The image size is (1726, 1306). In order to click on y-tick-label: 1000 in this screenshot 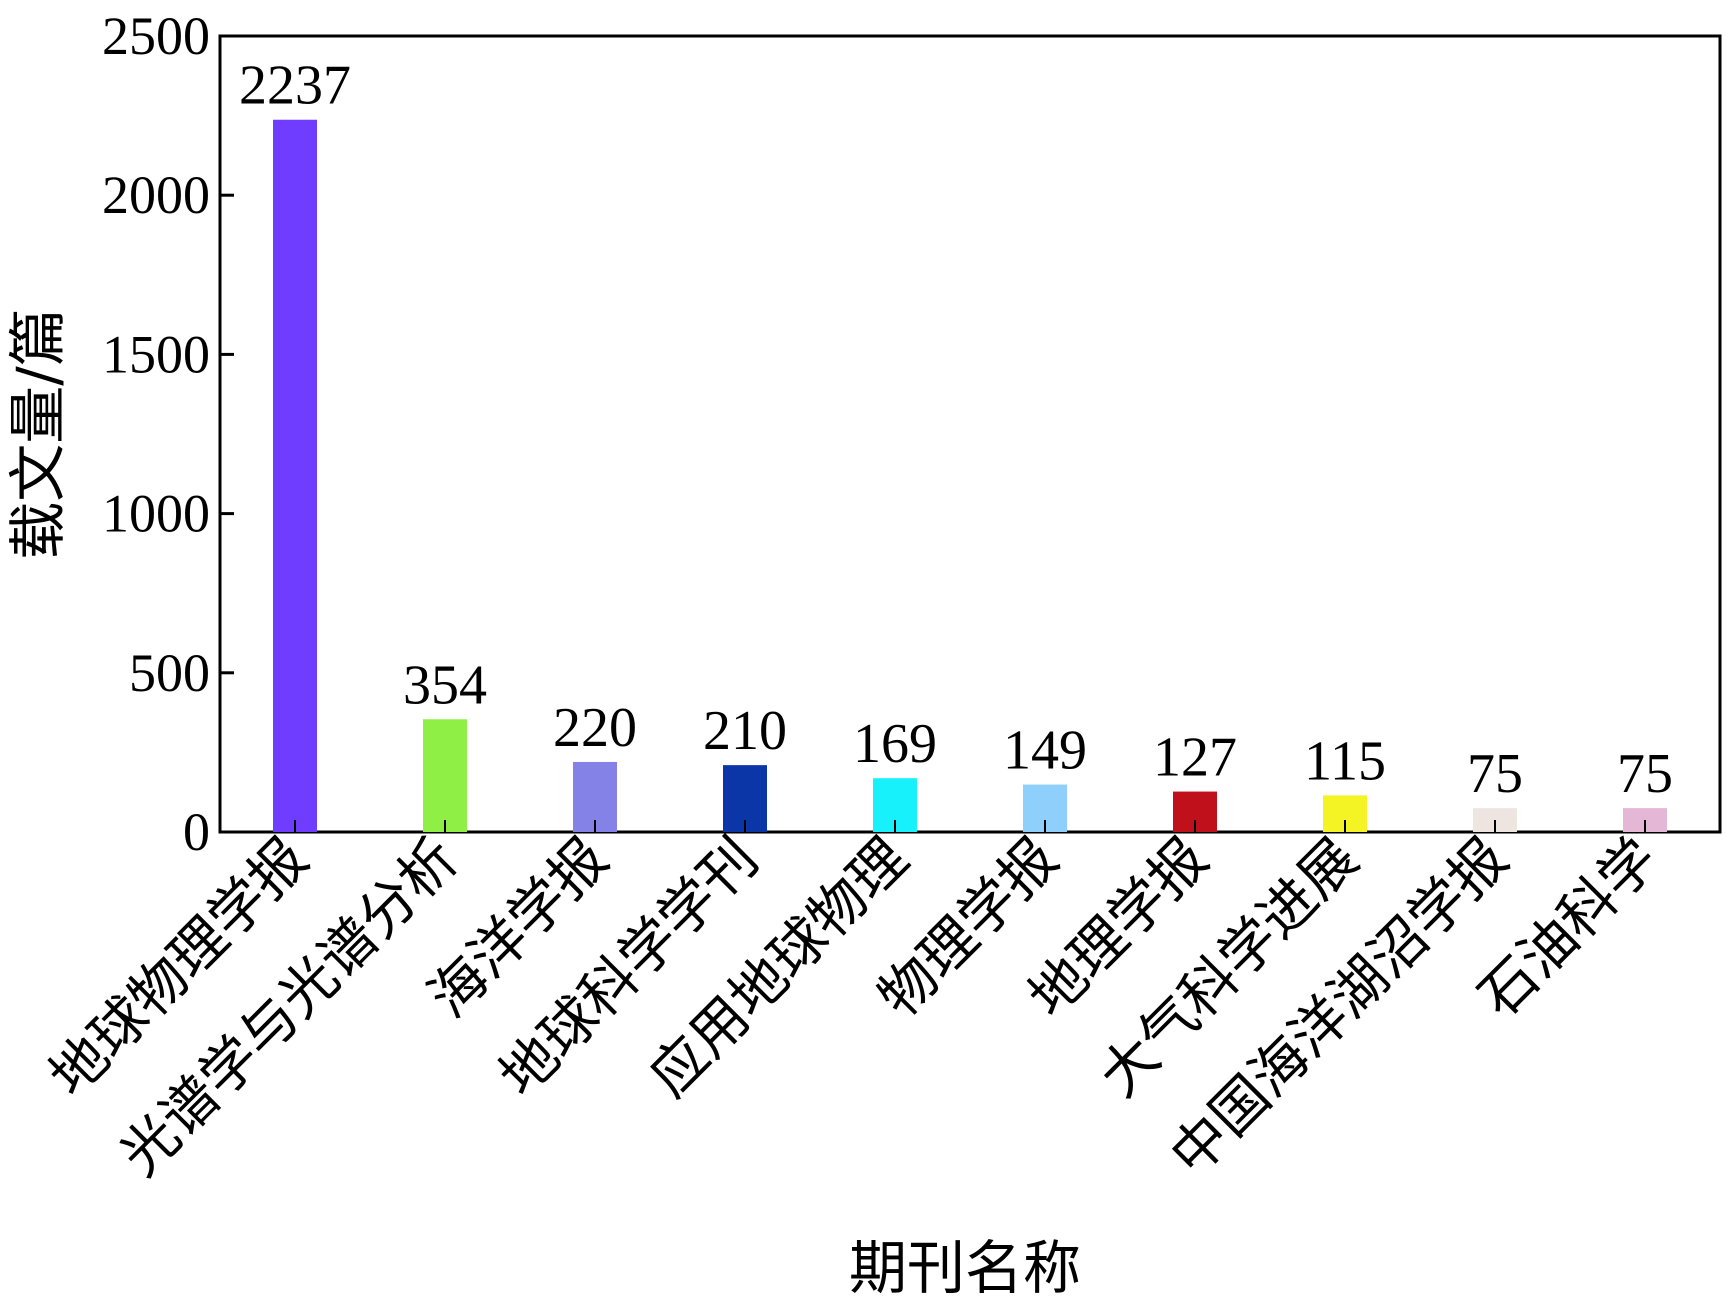, I will do `click(156, 514)`.